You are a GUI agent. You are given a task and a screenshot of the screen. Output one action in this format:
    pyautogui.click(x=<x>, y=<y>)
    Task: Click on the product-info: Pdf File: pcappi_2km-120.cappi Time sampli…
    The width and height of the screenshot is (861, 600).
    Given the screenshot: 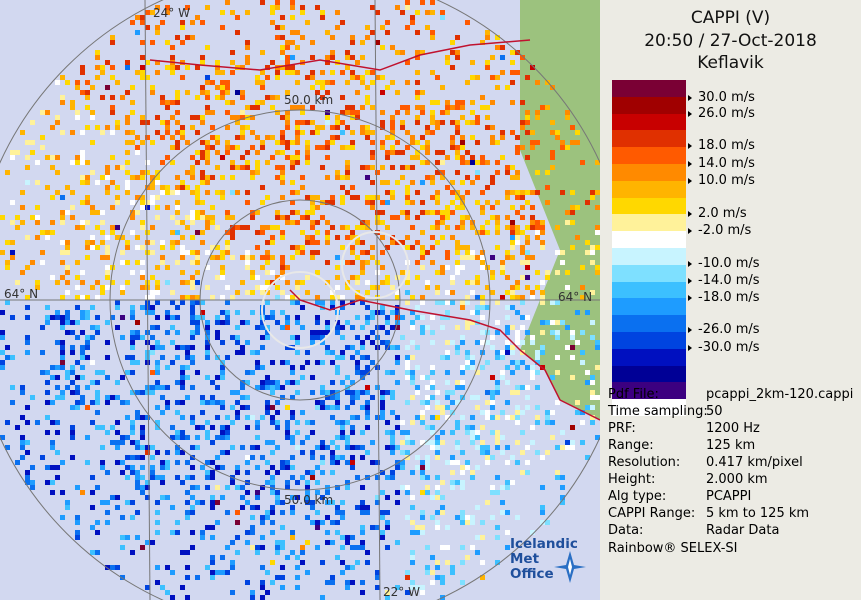 What is the action you would take?
    pyautogui.click(x=734, y=463)
    